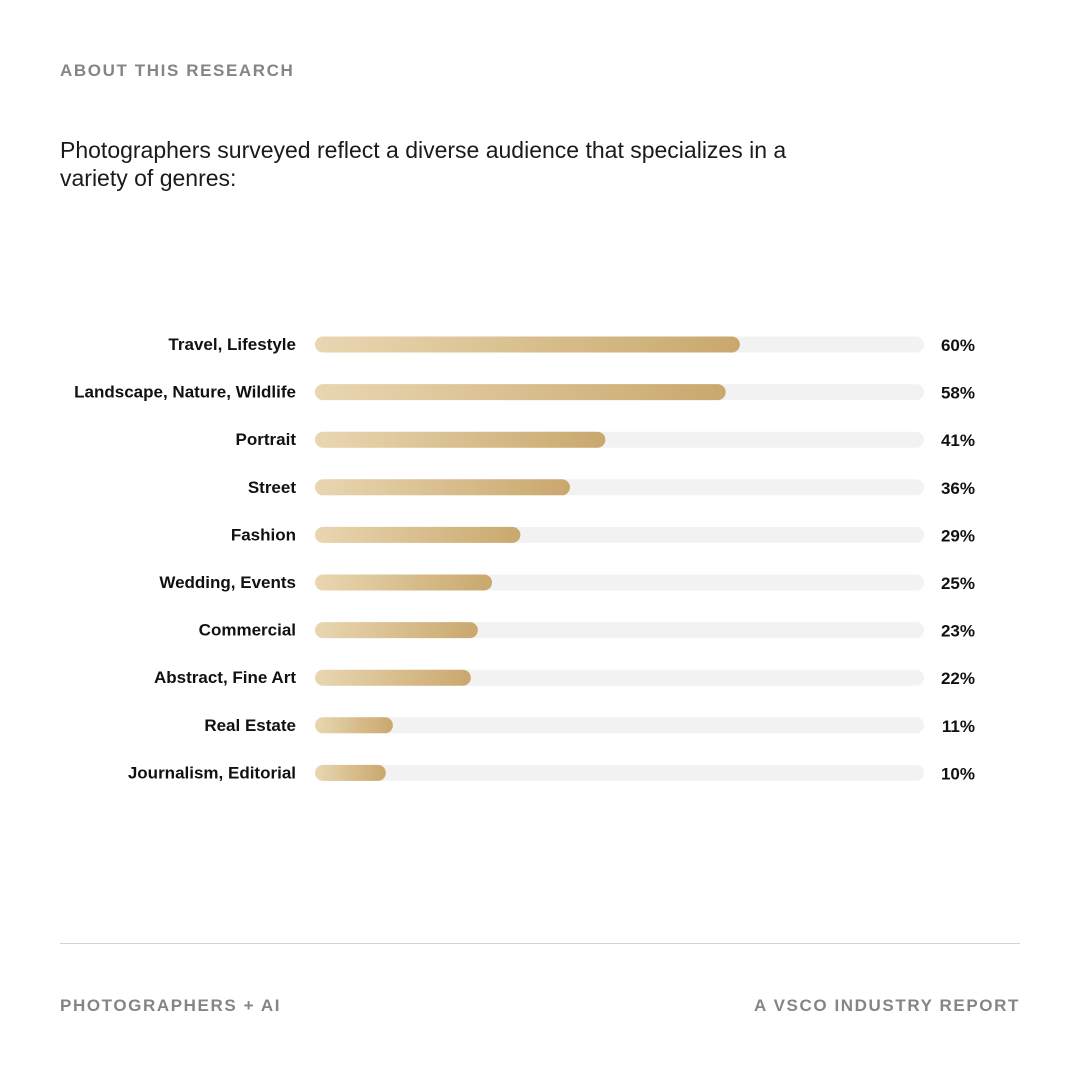  I want to click on value-label: 29%, so click(958, 535).